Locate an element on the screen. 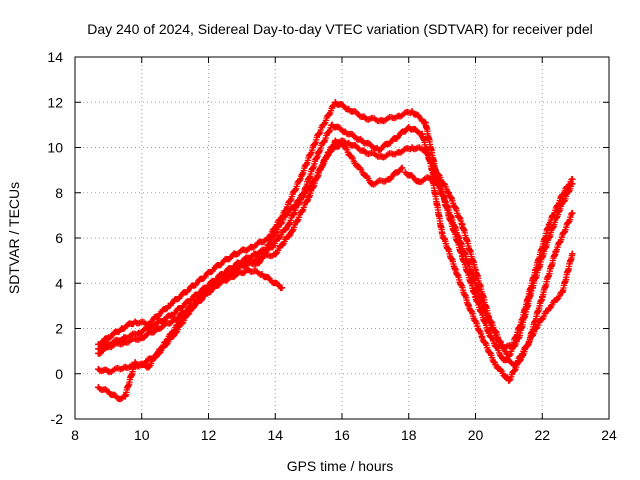 This screenshot has height=480, width=640. x-axis-label: GPS time / hours is located at coordinates (340, 466).